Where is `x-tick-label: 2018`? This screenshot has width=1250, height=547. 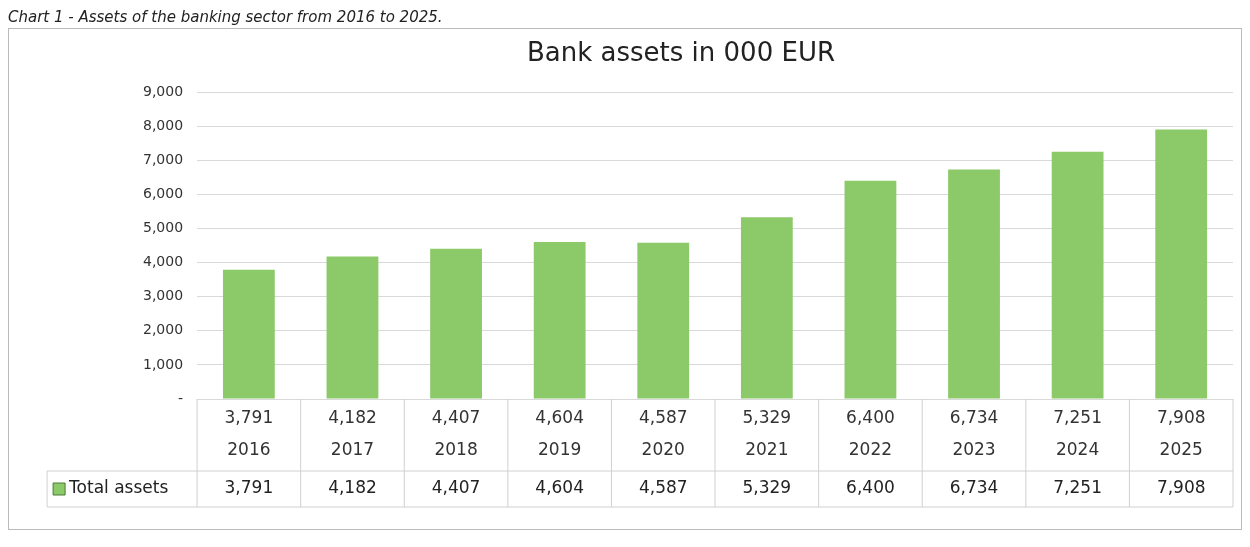 x-tick-label: 2018 is located at coordinates (456, 449).